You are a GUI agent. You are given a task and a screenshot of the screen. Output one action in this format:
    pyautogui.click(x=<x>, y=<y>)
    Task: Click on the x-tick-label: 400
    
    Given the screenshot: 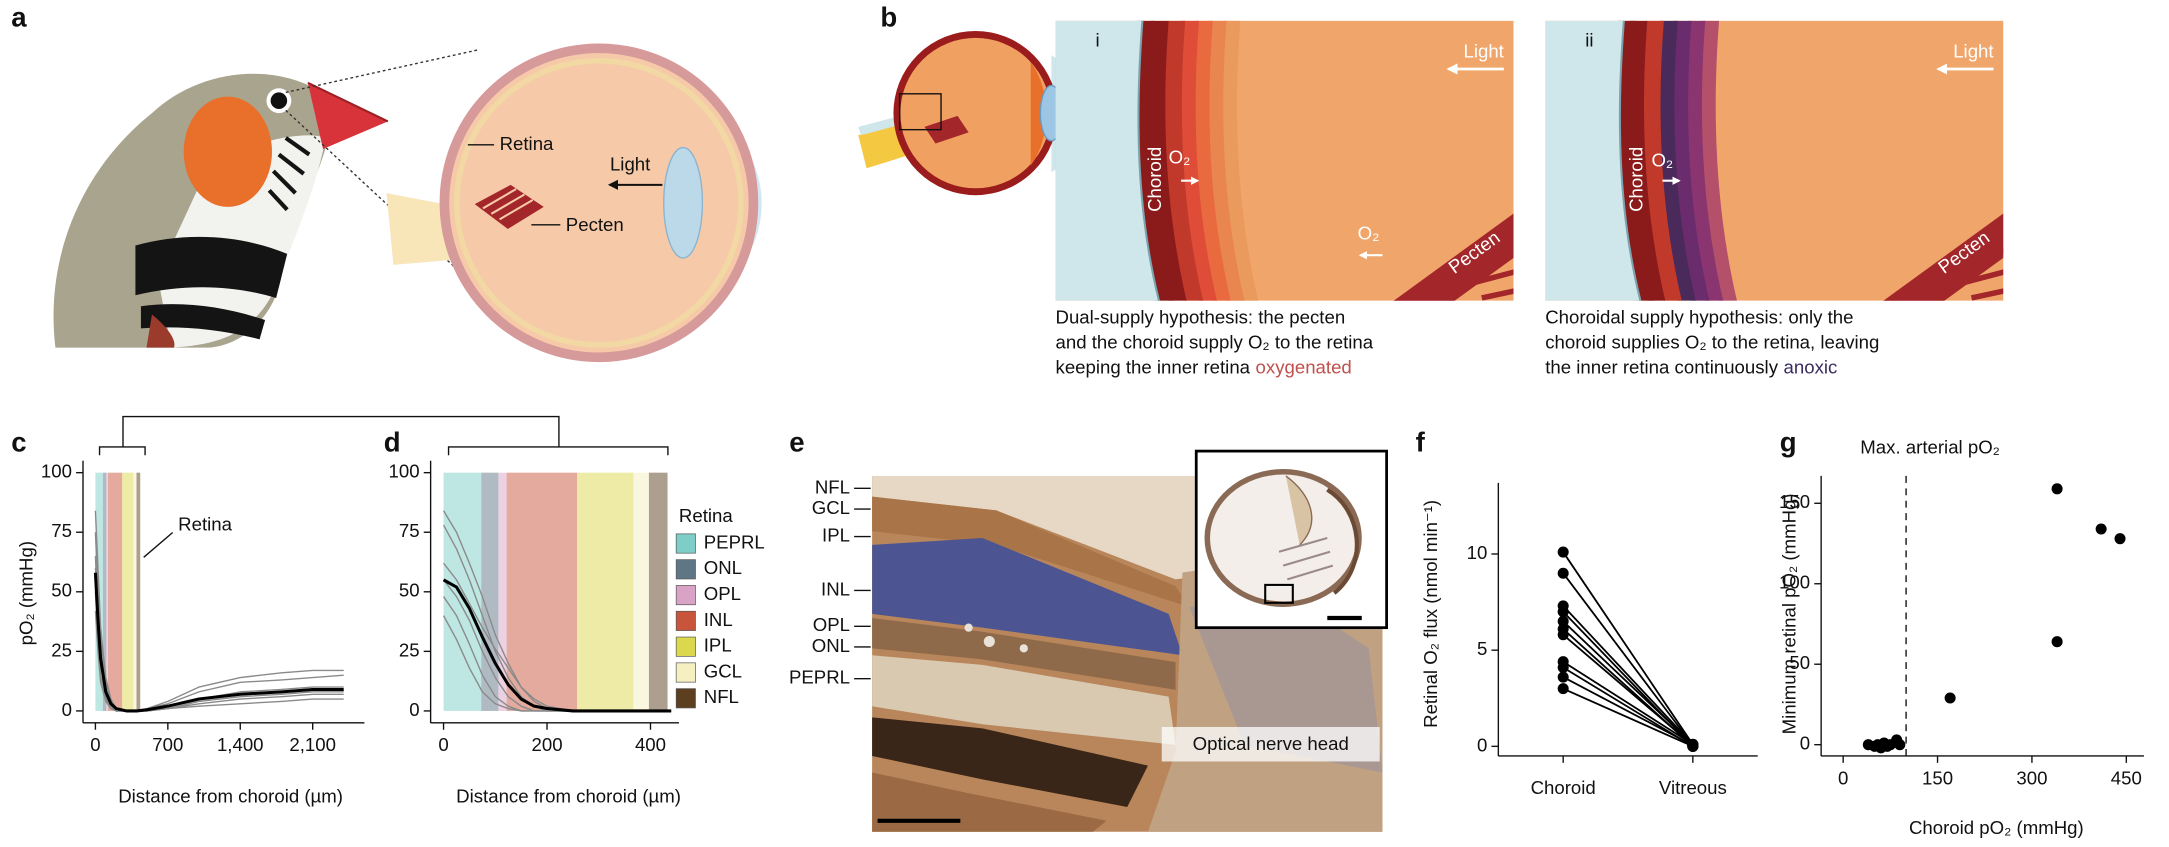 What is the action you would take?
    pyautogui.click(x=650, y=744)
    